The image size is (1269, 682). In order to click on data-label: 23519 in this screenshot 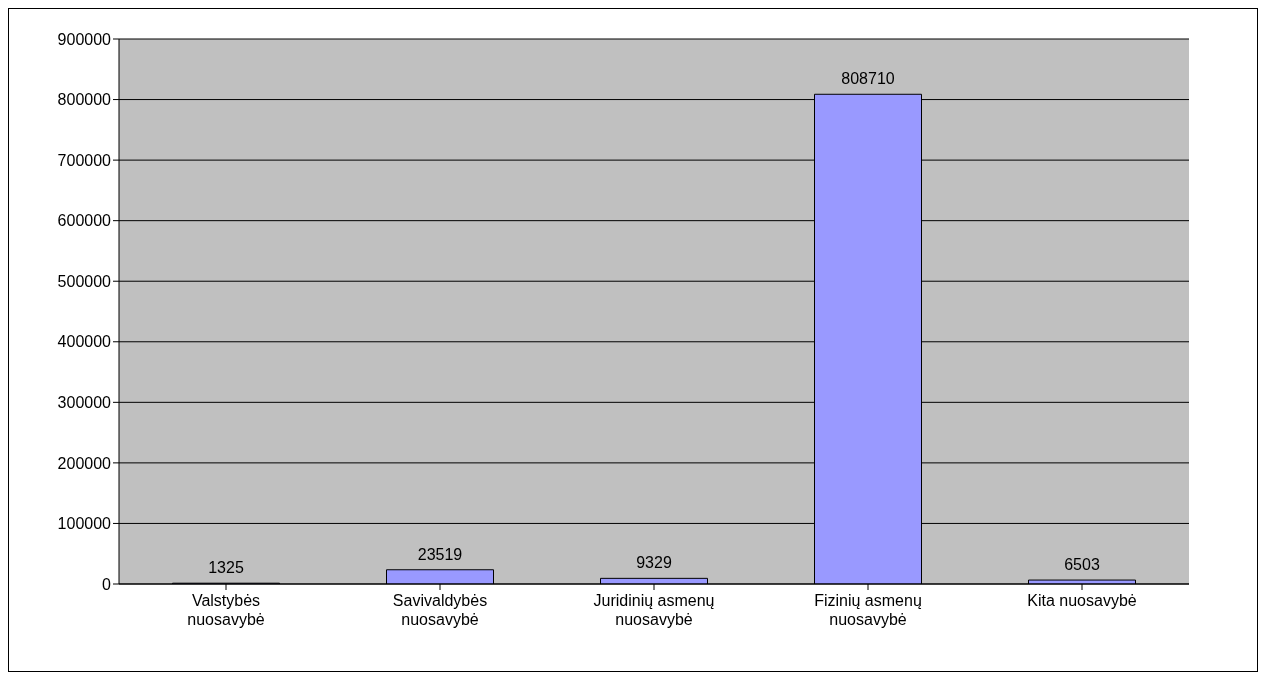, I will do `click(440, 554)`.